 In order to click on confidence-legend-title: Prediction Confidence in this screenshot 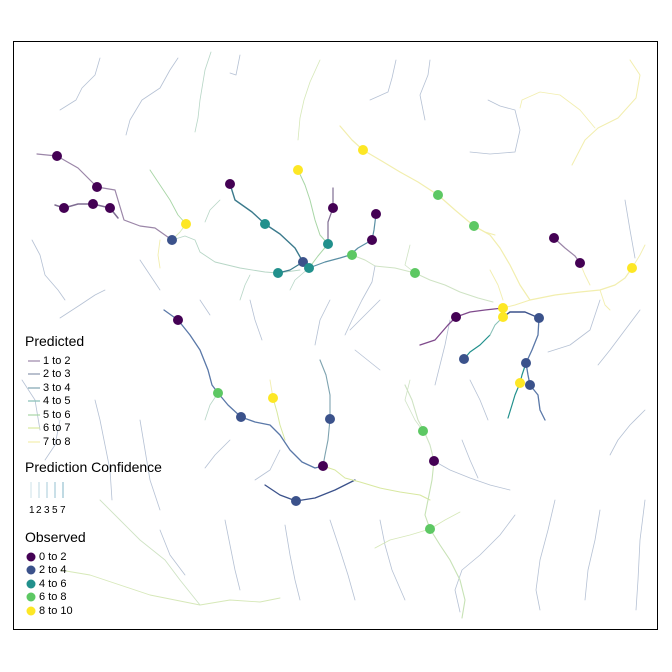, I will do `click(93, 467)`.